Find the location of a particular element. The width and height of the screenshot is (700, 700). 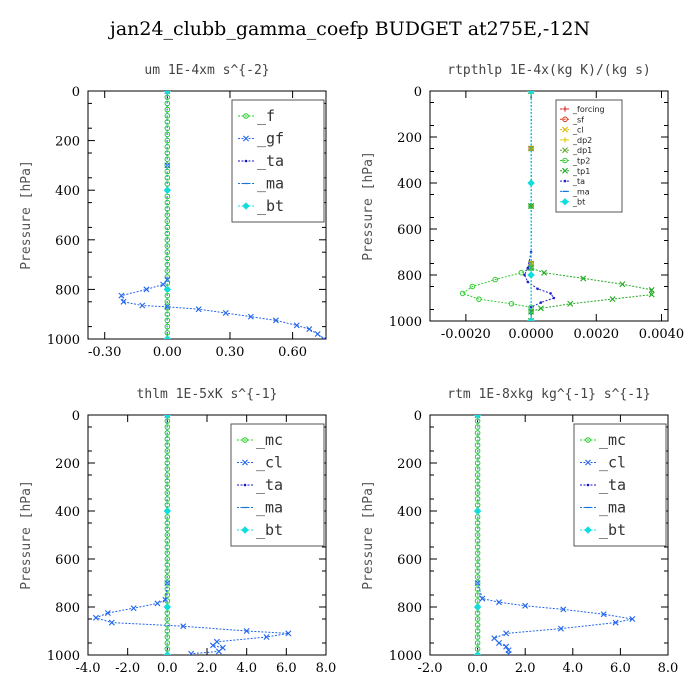

x-tick-label: 0.0 is located at coordinates (477, 668).